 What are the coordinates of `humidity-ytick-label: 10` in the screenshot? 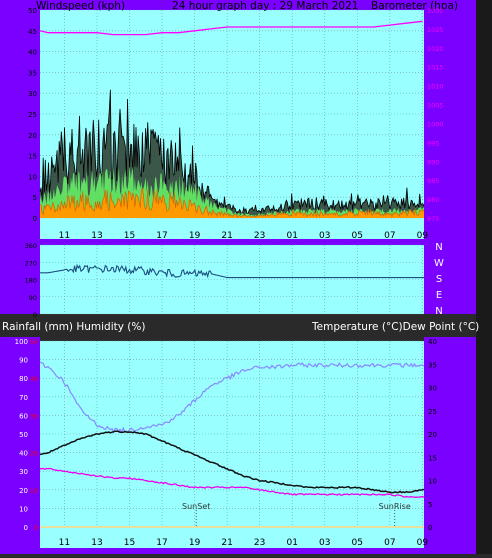 It's located at (23, 509).